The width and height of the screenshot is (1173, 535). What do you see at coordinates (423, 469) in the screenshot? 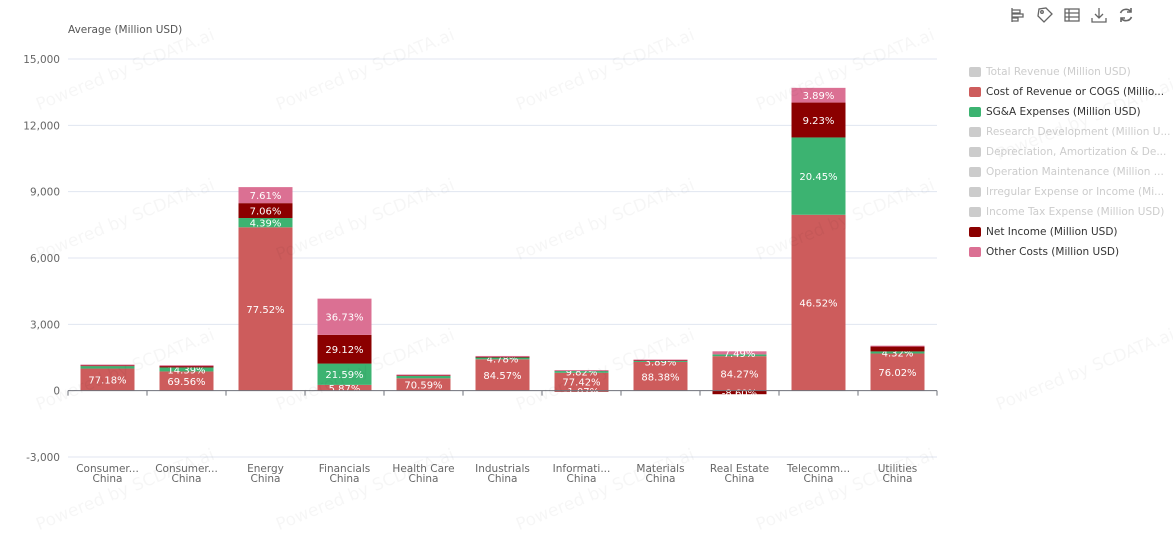
I see `x-tick-label: Health Care` at bounding box center [423, 469].